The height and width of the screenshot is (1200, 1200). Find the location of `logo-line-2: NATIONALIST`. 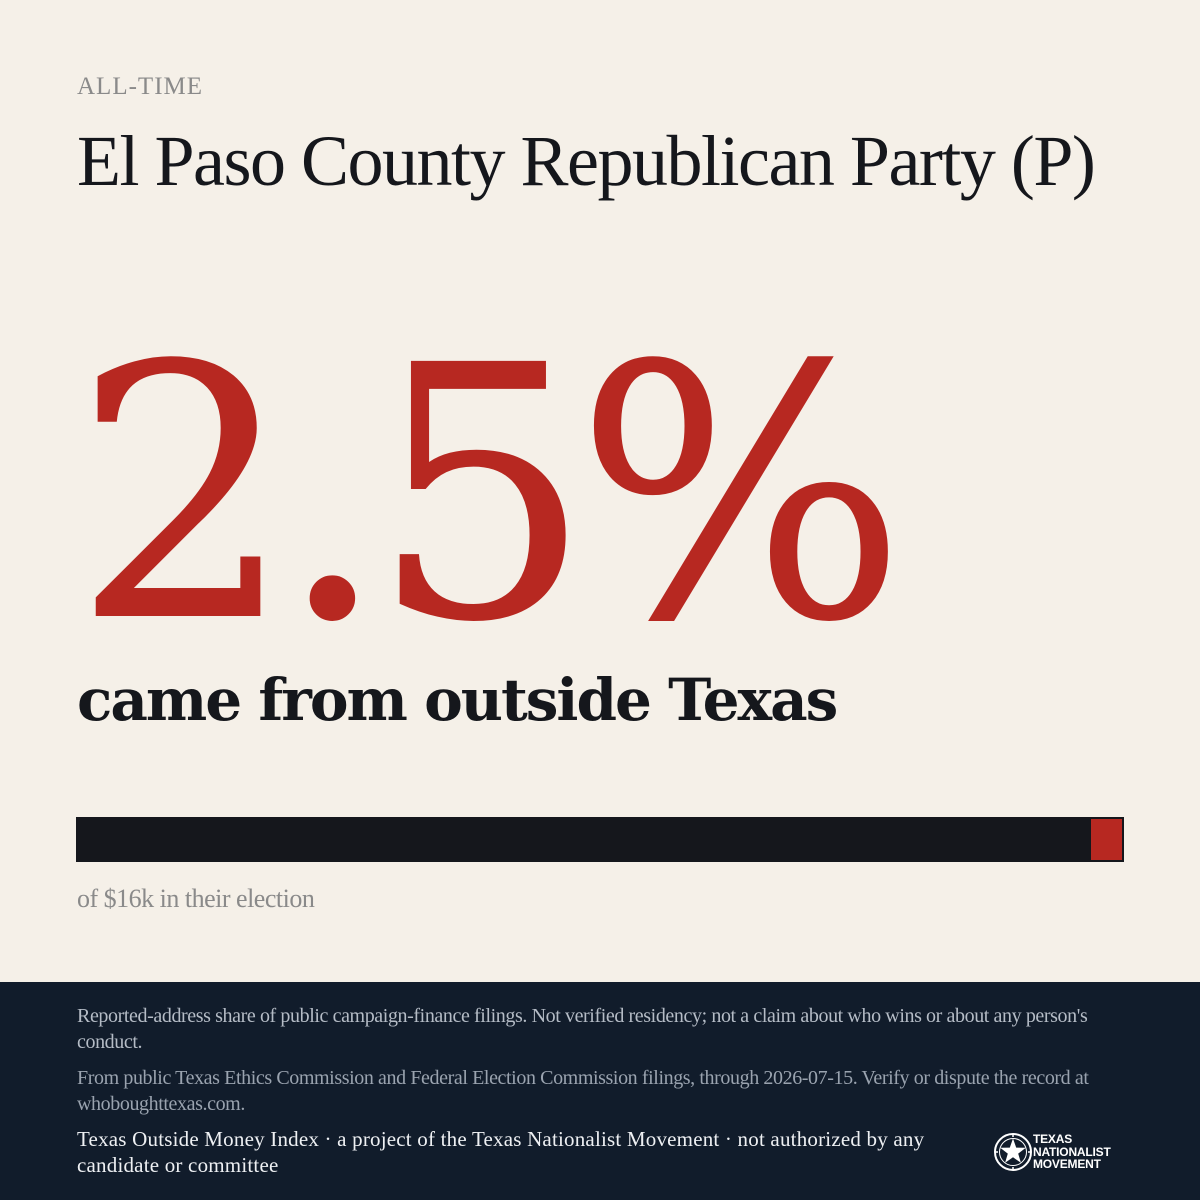

logo-line-2: NATIONALIST is located at coordinates (1072, 1151).